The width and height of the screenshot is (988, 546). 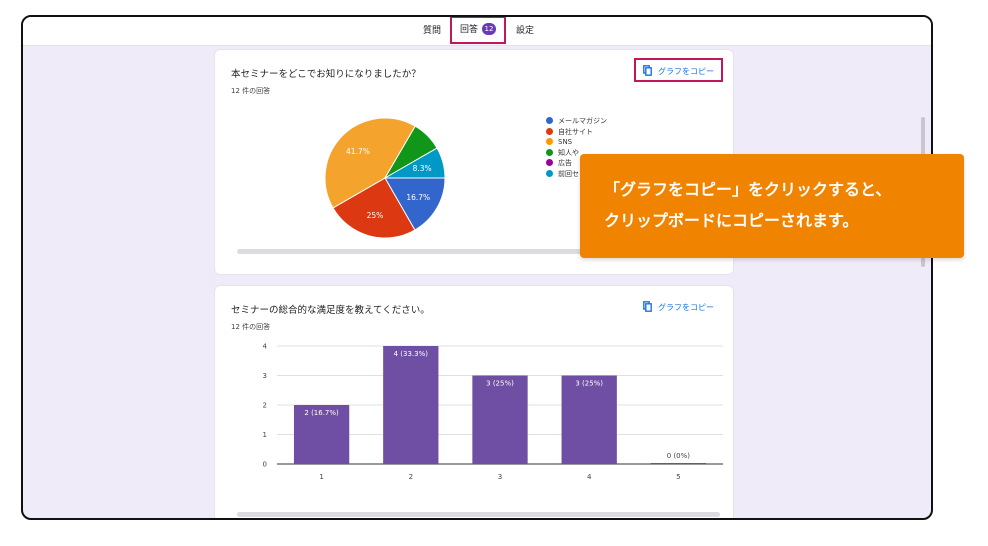 What do you see at coordinates (326, 74) in the screenshot?
I see `question-title: 本セミナーをどこでお知りになりましたか？` at bounding box center [326, 74].